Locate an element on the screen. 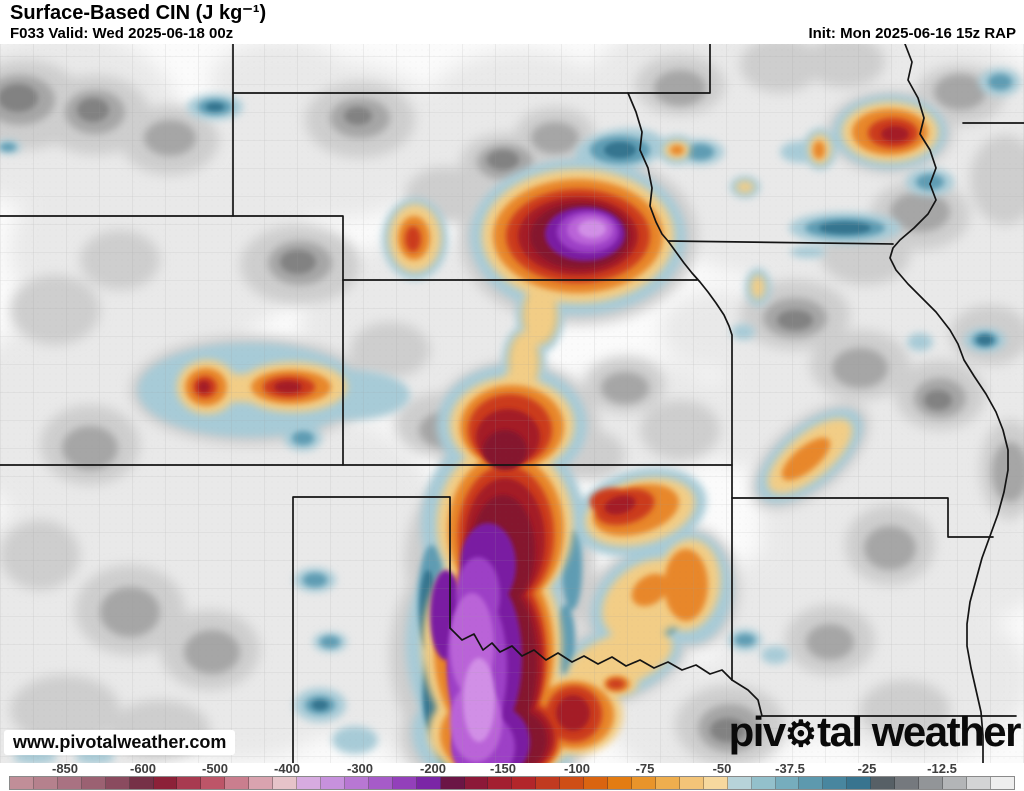  colorbar-tick-label: -400 is located at coordinates (287, 768).